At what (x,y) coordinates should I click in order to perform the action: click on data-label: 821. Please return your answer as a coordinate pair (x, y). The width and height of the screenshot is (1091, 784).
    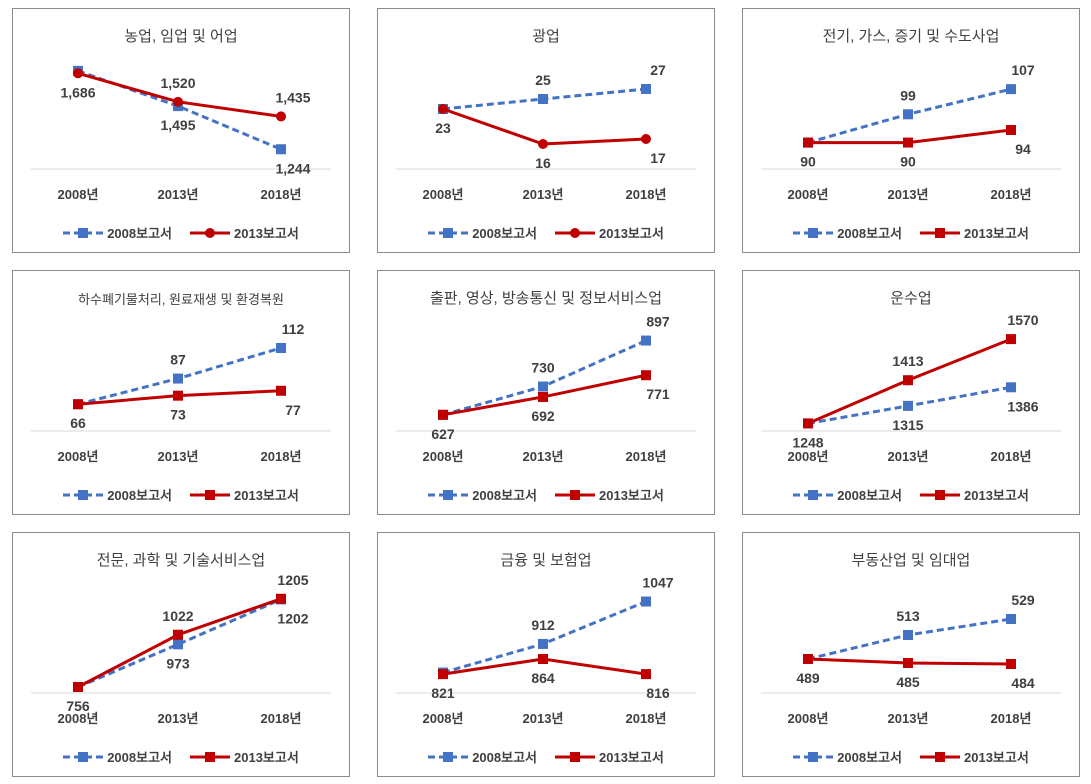
    Looking at the image, I should click on (443, 693).